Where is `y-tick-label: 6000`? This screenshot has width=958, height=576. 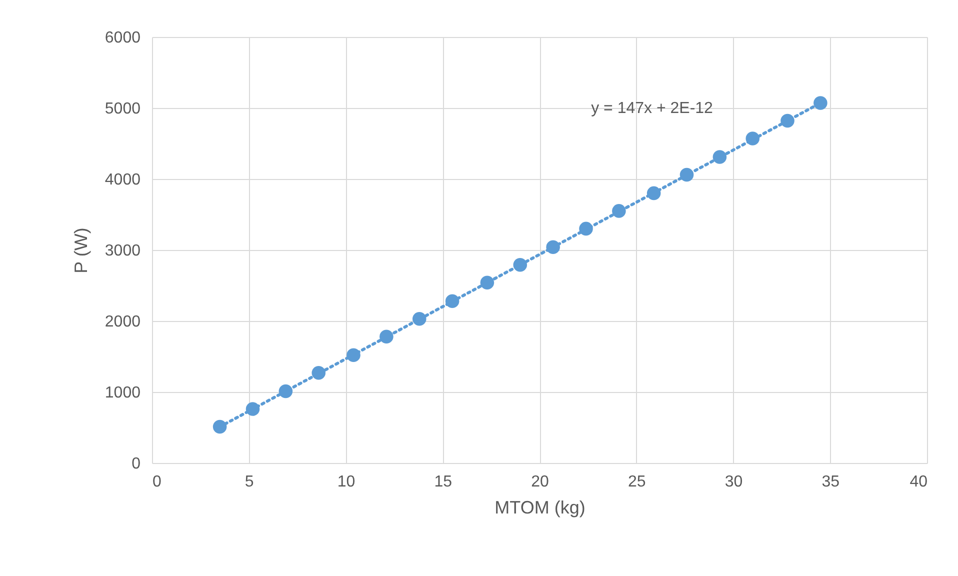
y-tick-label: 6000 is located at coordinates (122, 38).